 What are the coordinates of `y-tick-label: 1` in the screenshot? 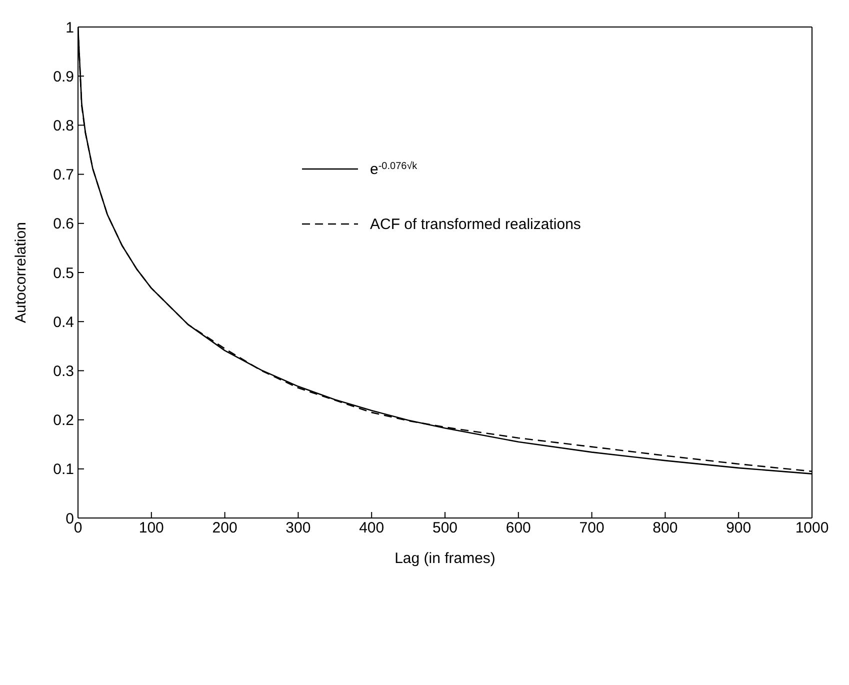 It's located at (70, 27).